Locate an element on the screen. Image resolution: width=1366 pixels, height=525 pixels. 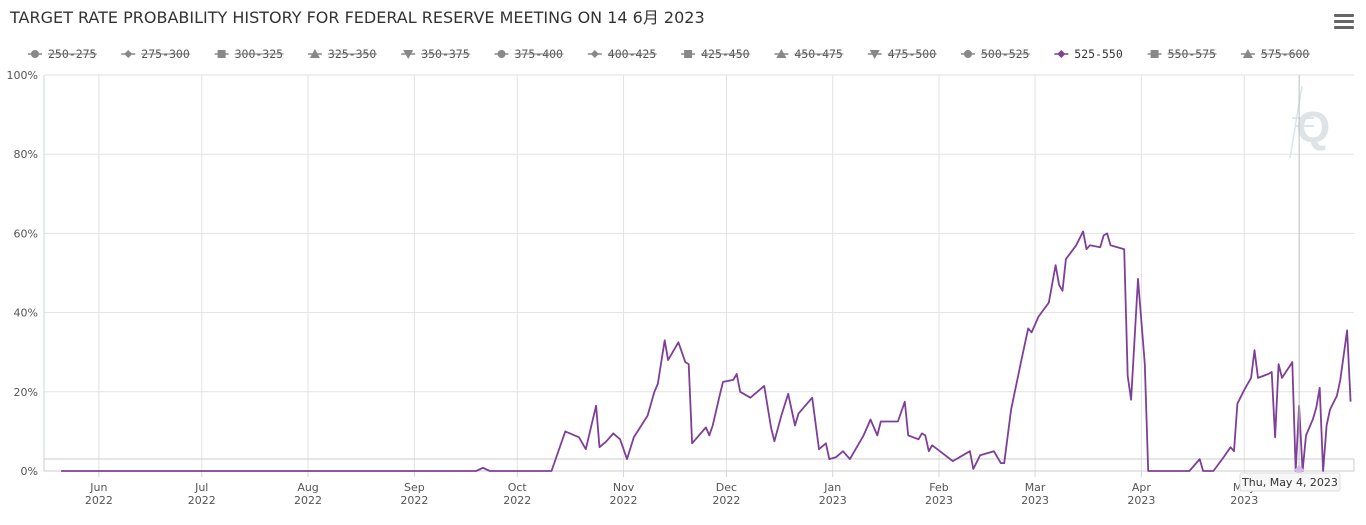
x-tick-month: Dec is located at coordinates (726, 487).